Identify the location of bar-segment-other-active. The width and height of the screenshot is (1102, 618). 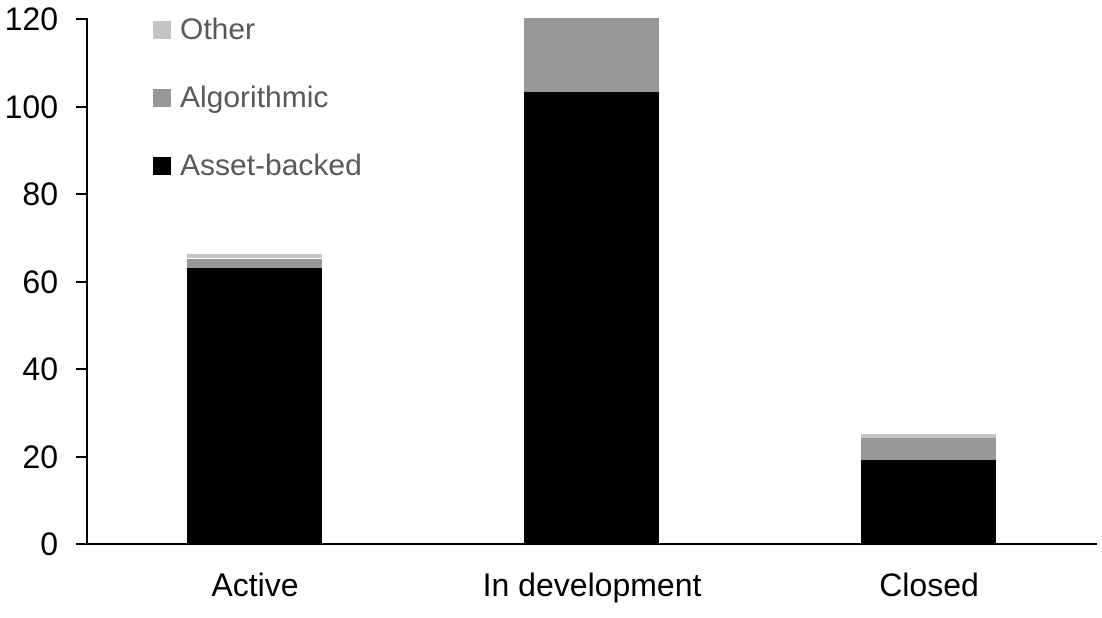
(254, 256).